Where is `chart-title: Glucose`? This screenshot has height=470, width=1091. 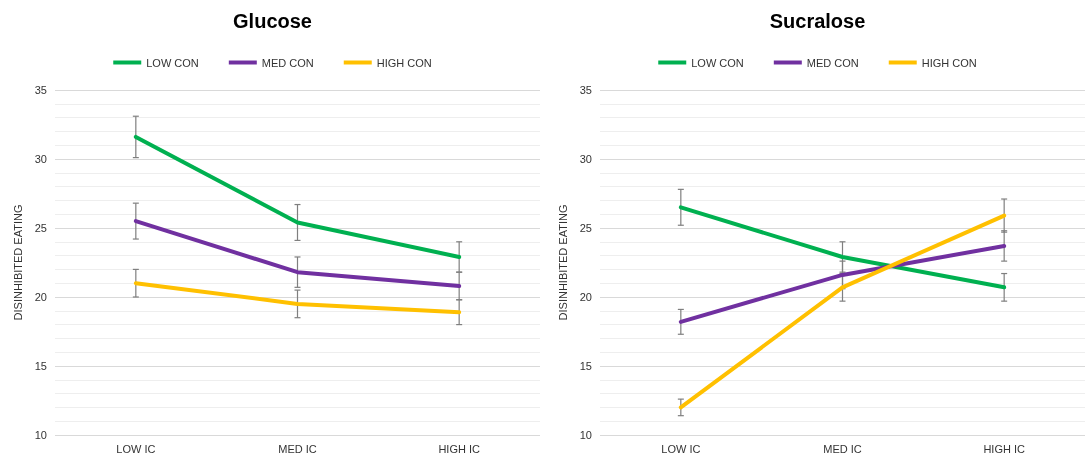 chart-title: Glucose is located at coordinates (272, 21).